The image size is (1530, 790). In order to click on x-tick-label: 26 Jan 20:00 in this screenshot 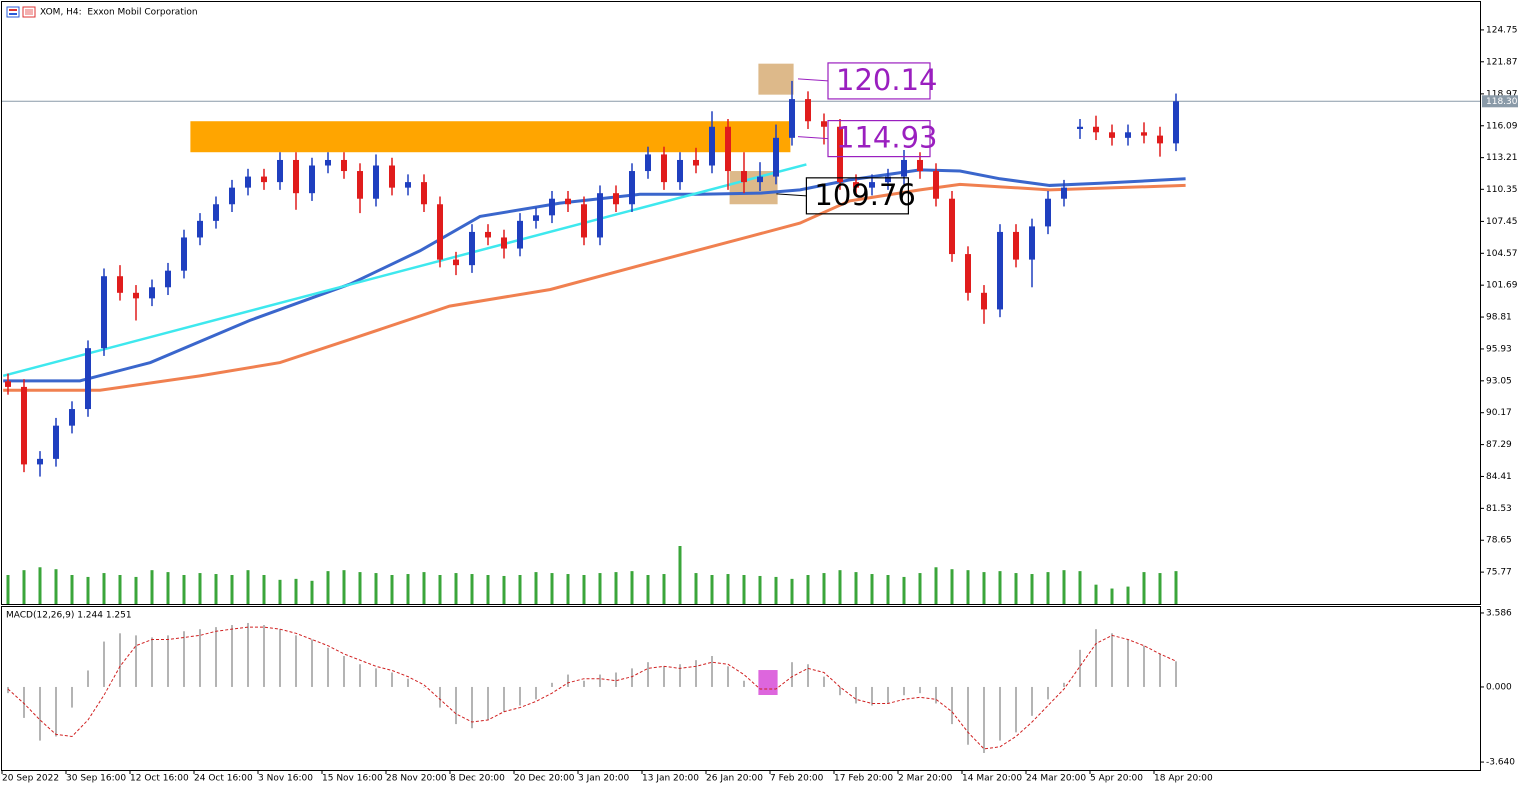, I will do `click(734, 779)`.